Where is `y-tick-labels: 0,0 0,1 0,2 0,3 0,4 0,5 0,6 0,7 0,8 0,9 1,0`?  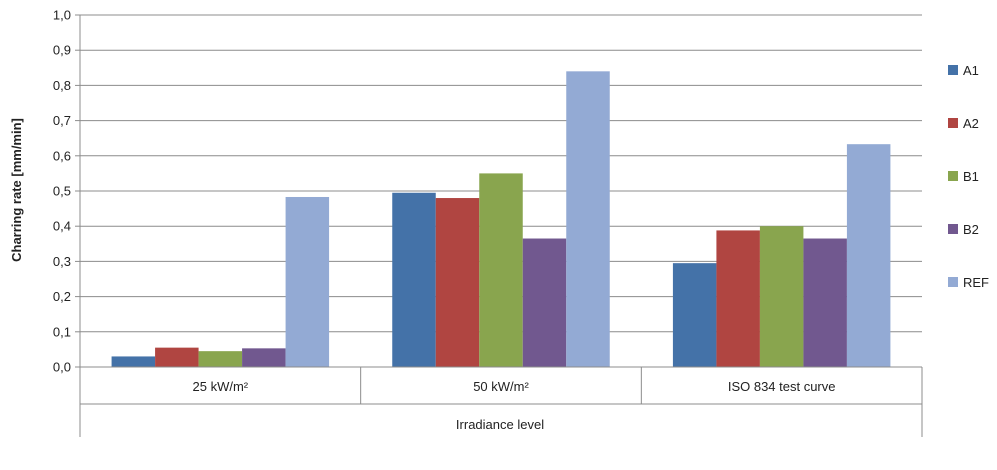 y-tick-labels: 0,0 0,1 0,2 0,3 0,4 0,5 0,6 0,7 0,8 0,9 1,0 is located at coordinates (62, 191).